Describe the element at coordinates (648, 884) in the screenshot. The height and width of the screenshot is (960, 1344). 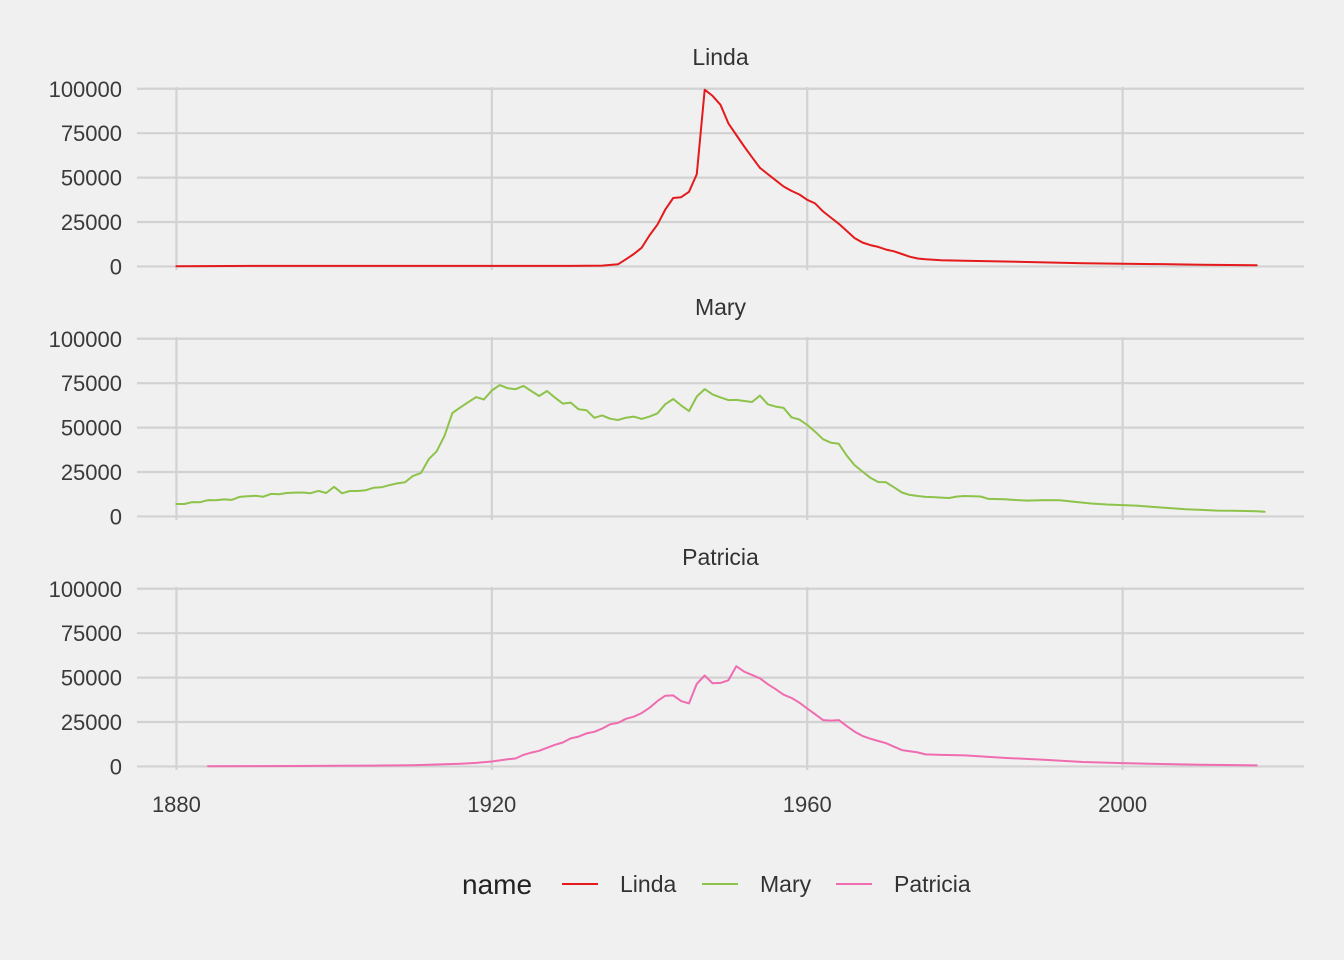
I see `legend-label: Linda` at that location.